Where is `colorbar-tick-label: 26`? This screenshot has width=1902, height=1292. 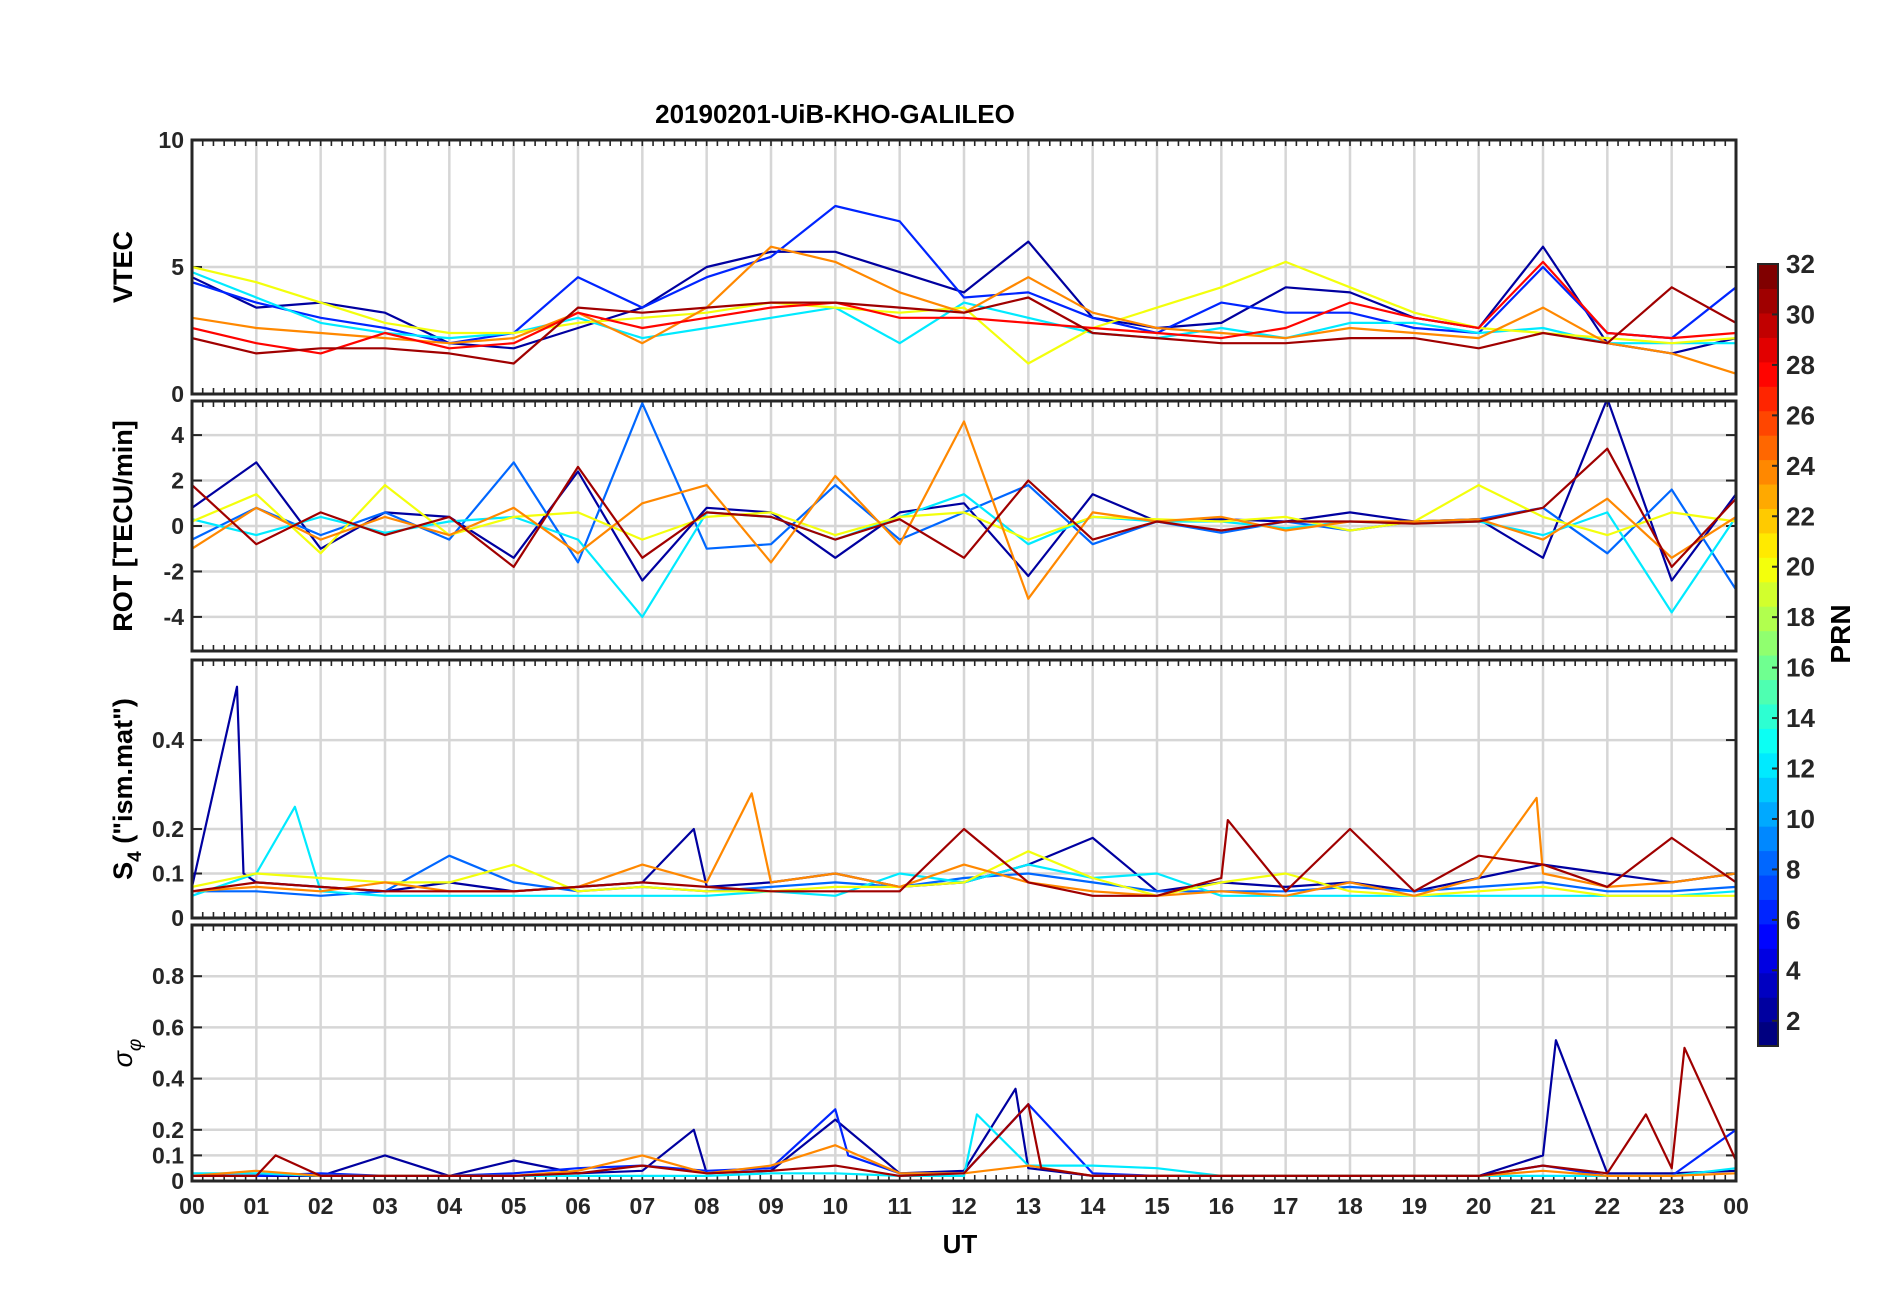
colorbar-tick-label: 26 is located at coordinates (1800, 415).